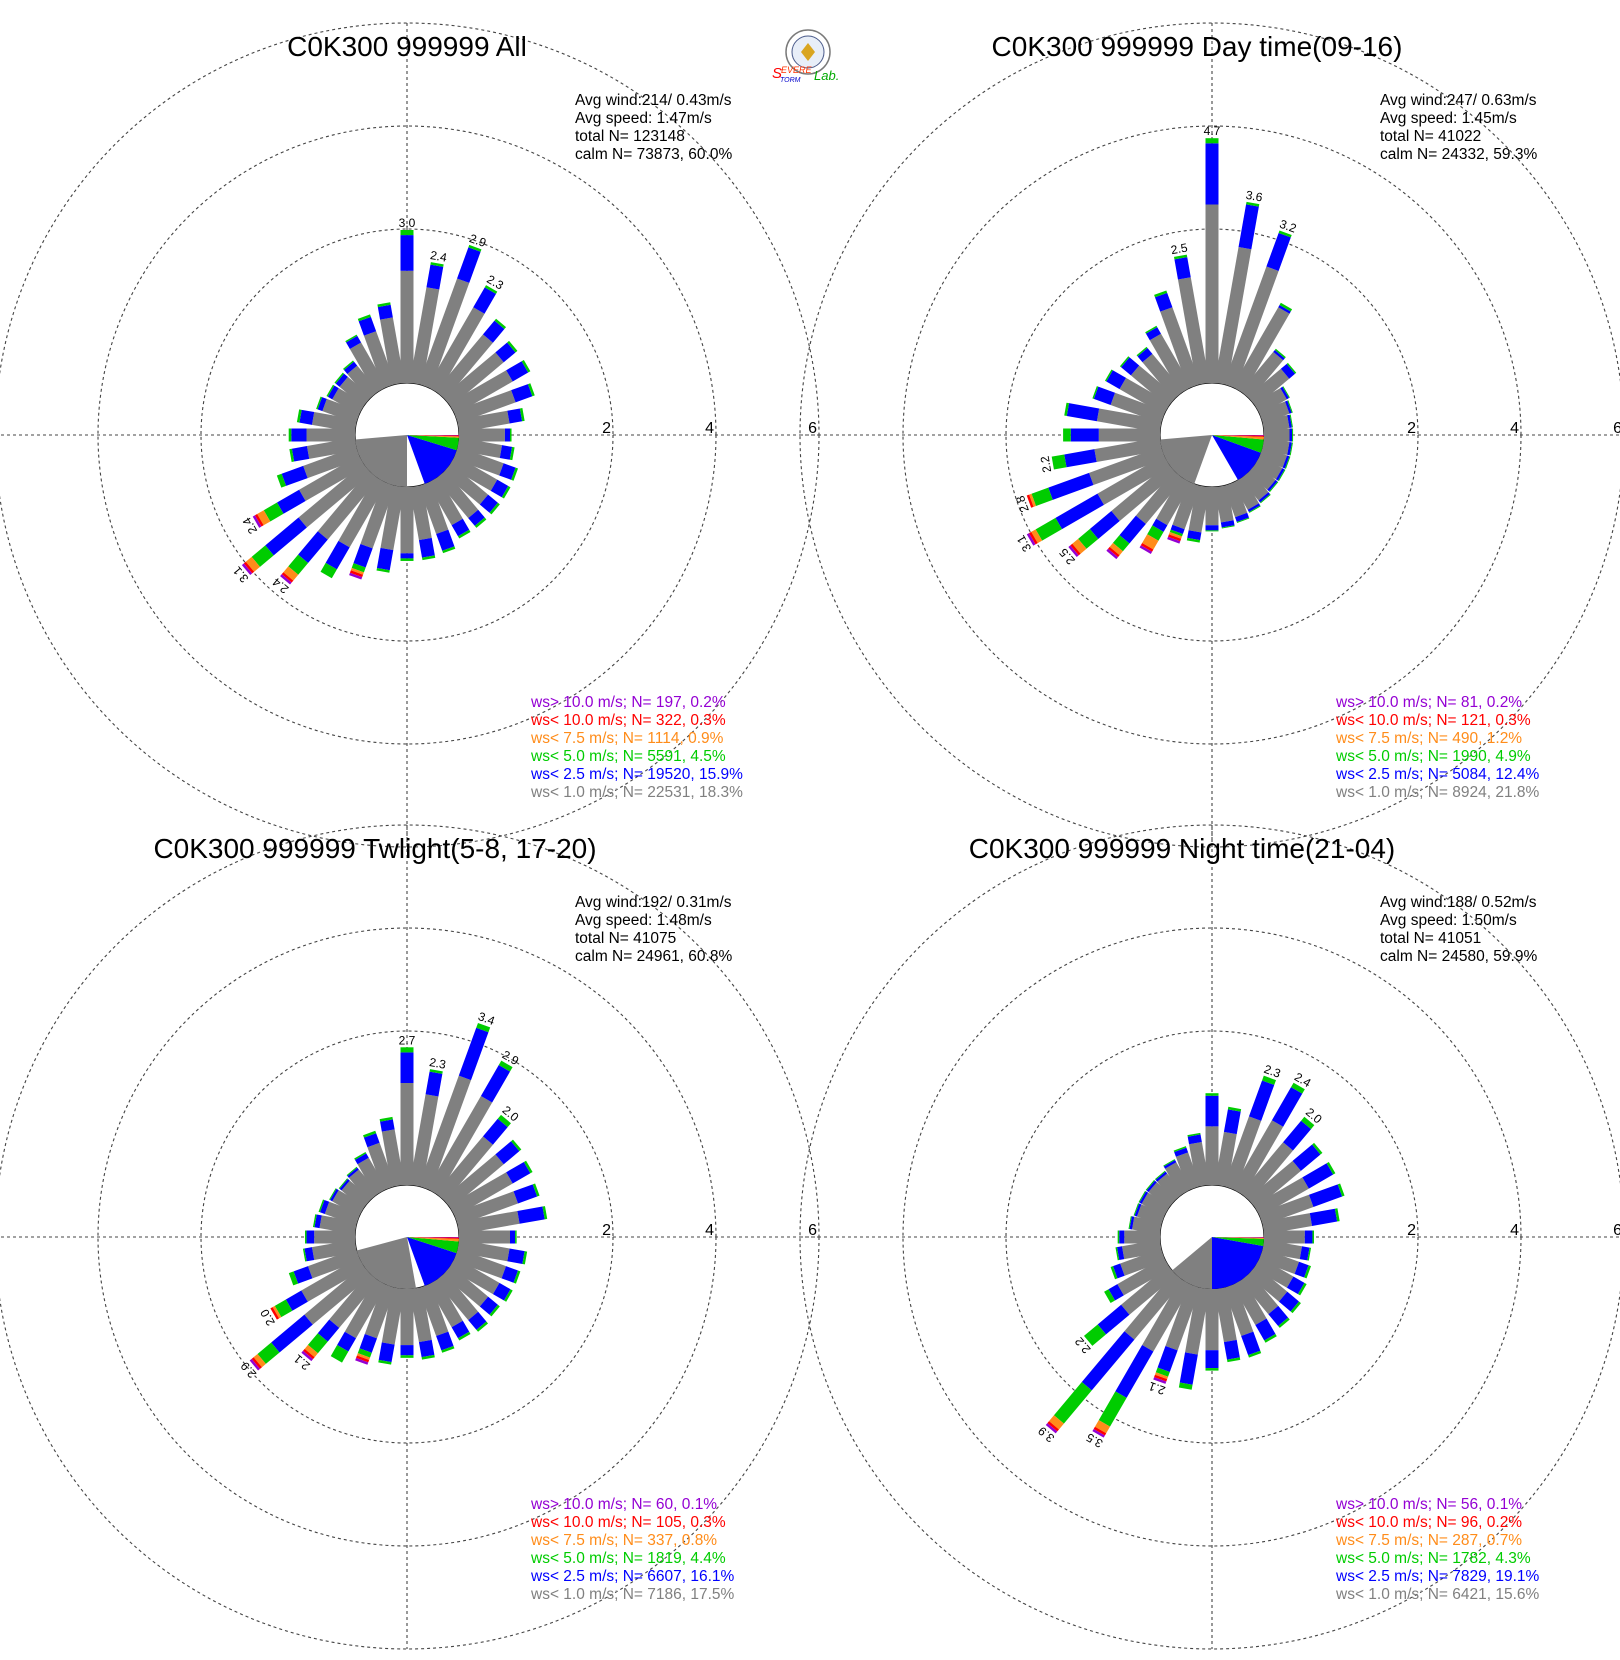  Describe the element at coordinates (1458, 154) in the screenshot. I see `info-line: calm N= 24332, 59.3%` at that location.